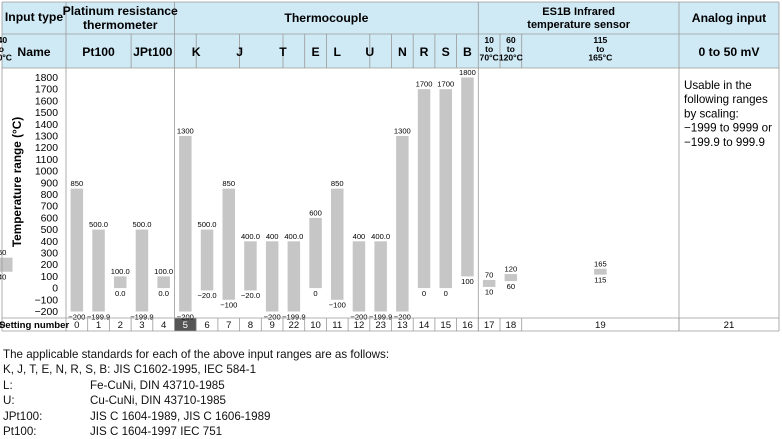 Image resolution: width=782 pixels, height=439 pixels. What do you see at coordinates (163, 293) in the screenshot?
I see `range-min-label: 0.0` at bounding box center [163, 293].